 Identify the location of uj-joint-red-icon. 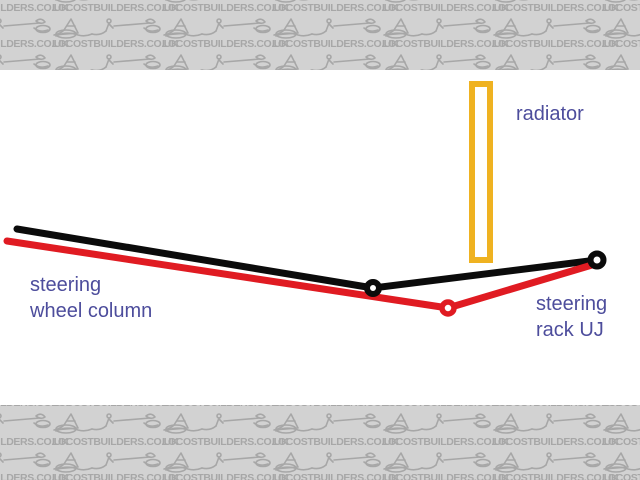
(448, 308).